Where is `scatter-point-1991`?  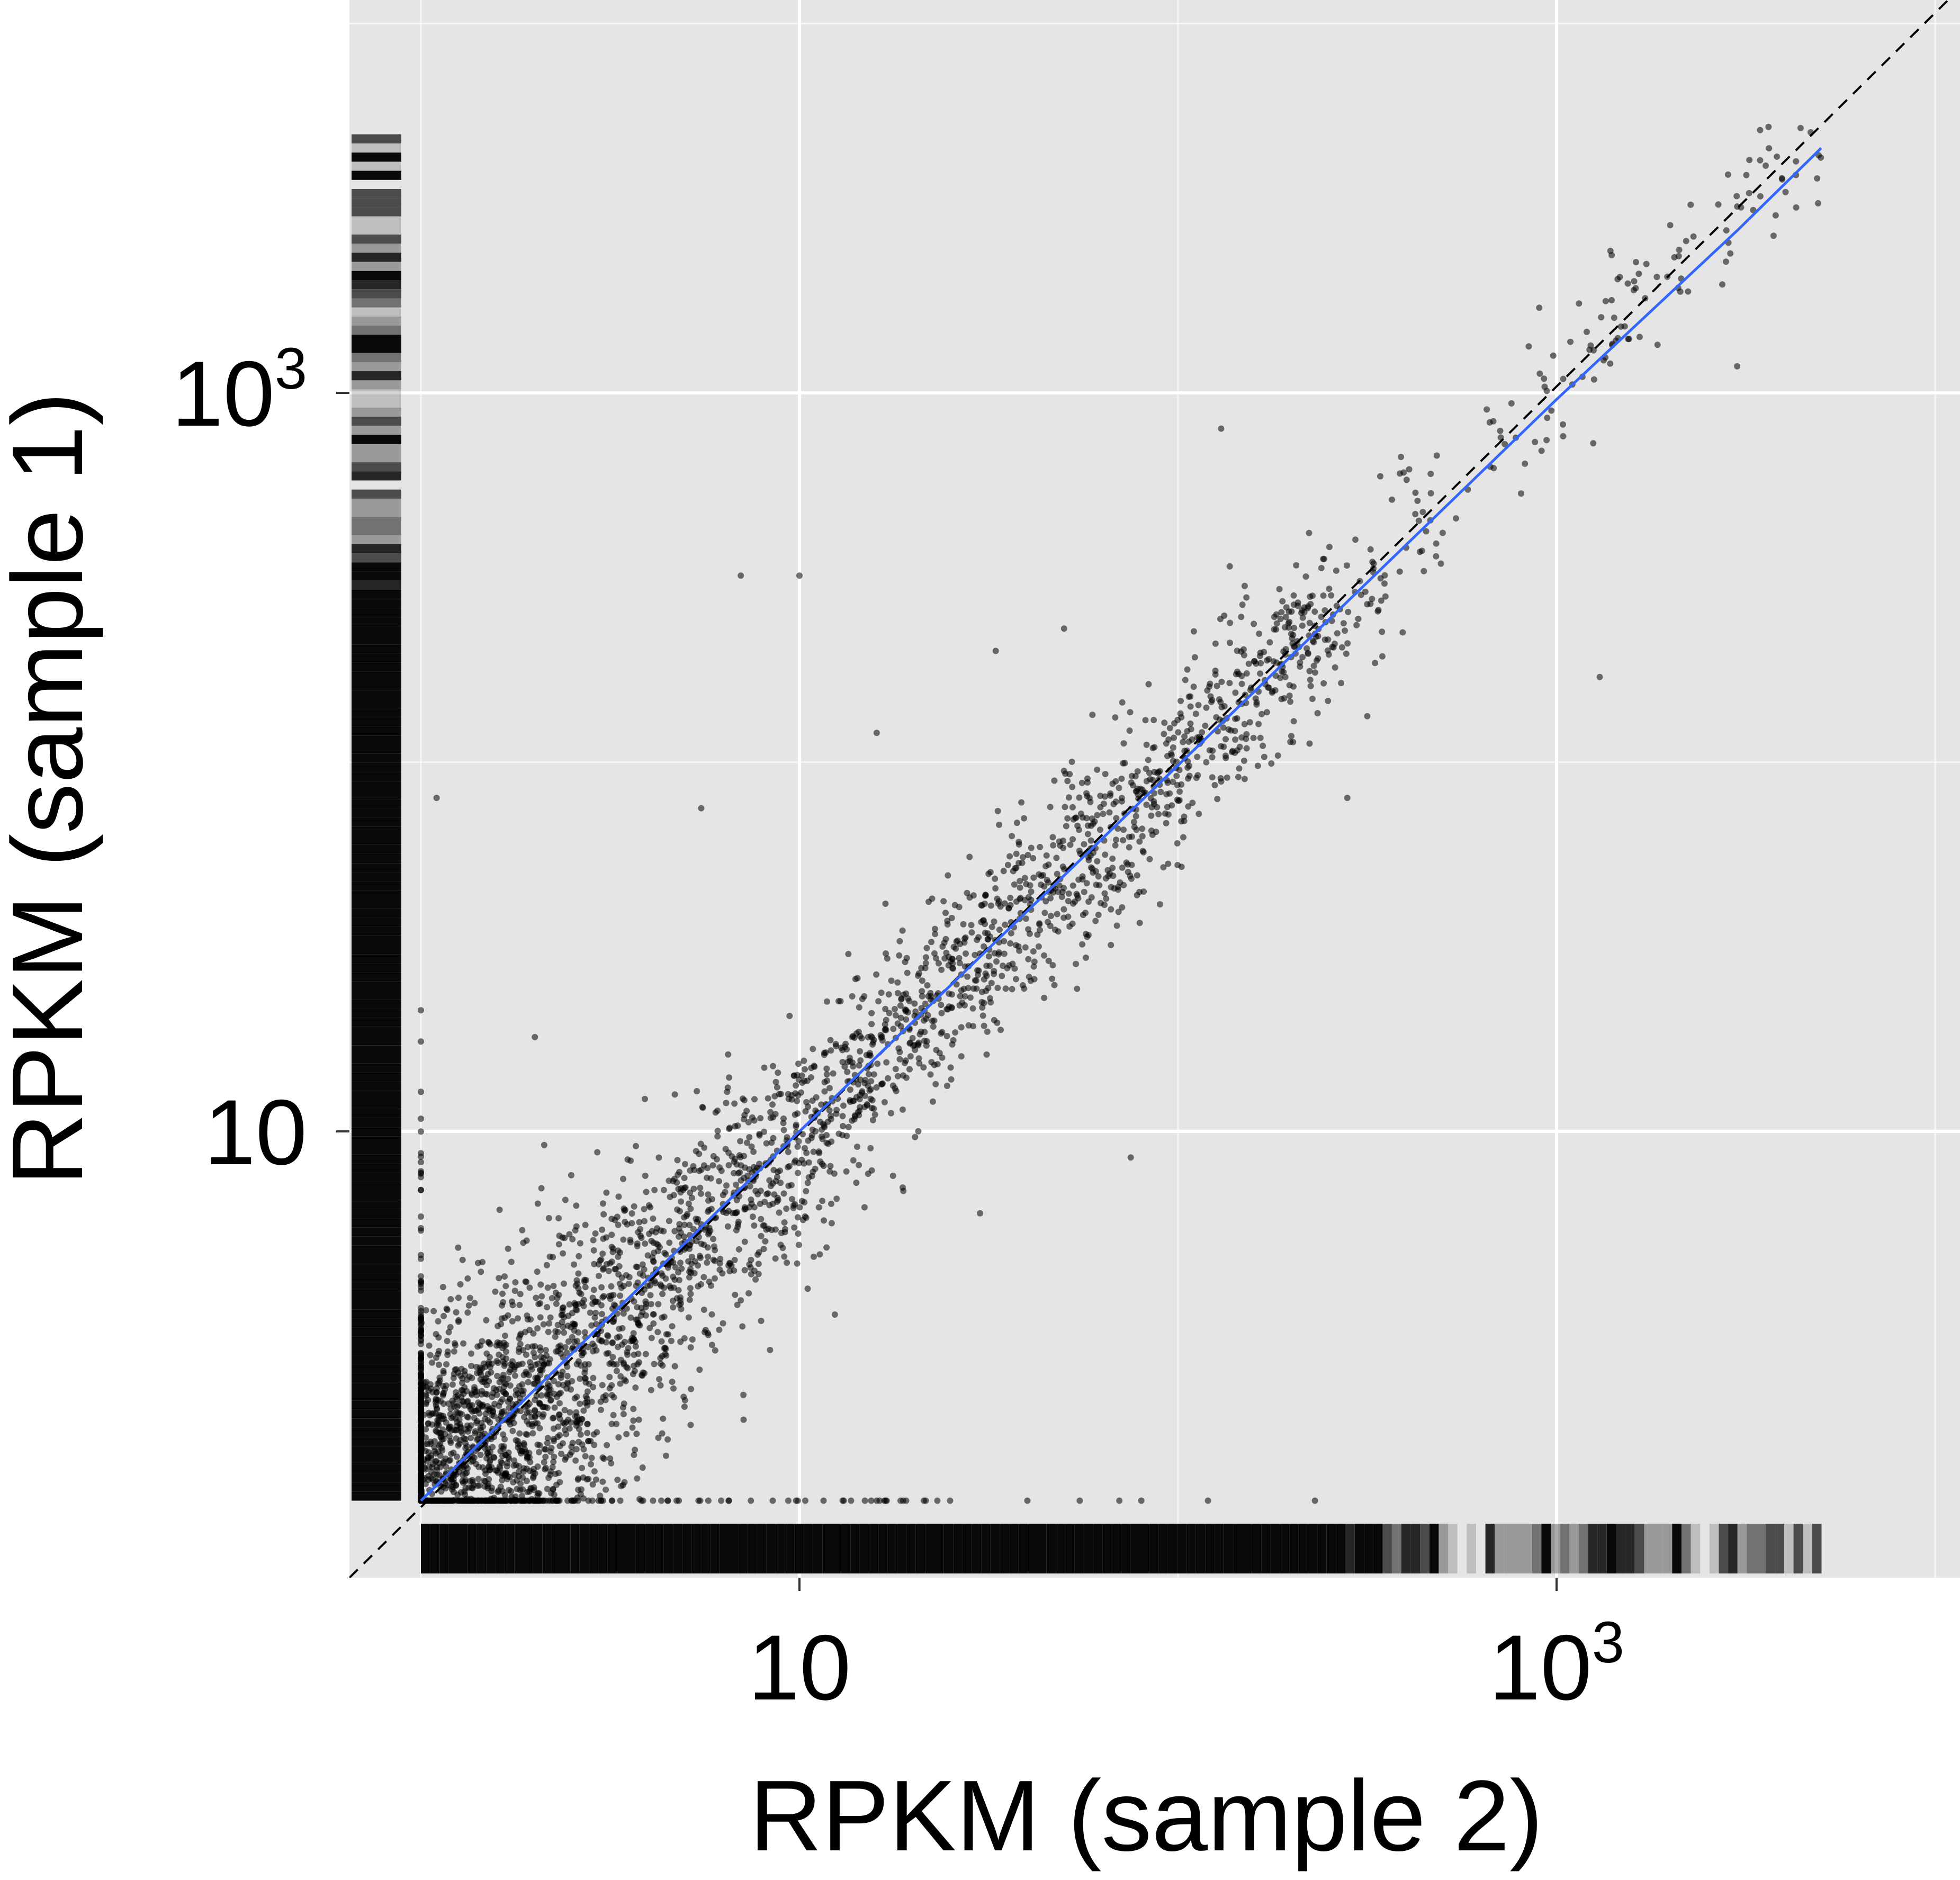 scatter-point-1991 is located at coordinates (741, 1300).